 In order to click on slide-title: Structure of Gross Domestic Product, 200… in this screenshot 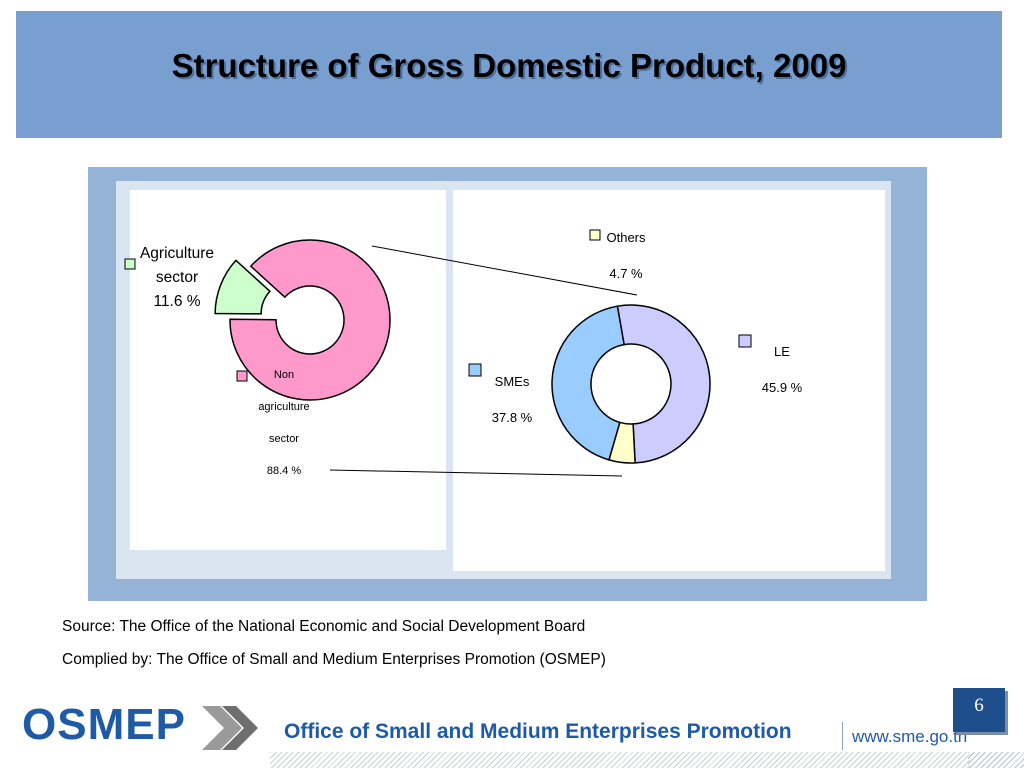, I will do `click(509, 65)`.